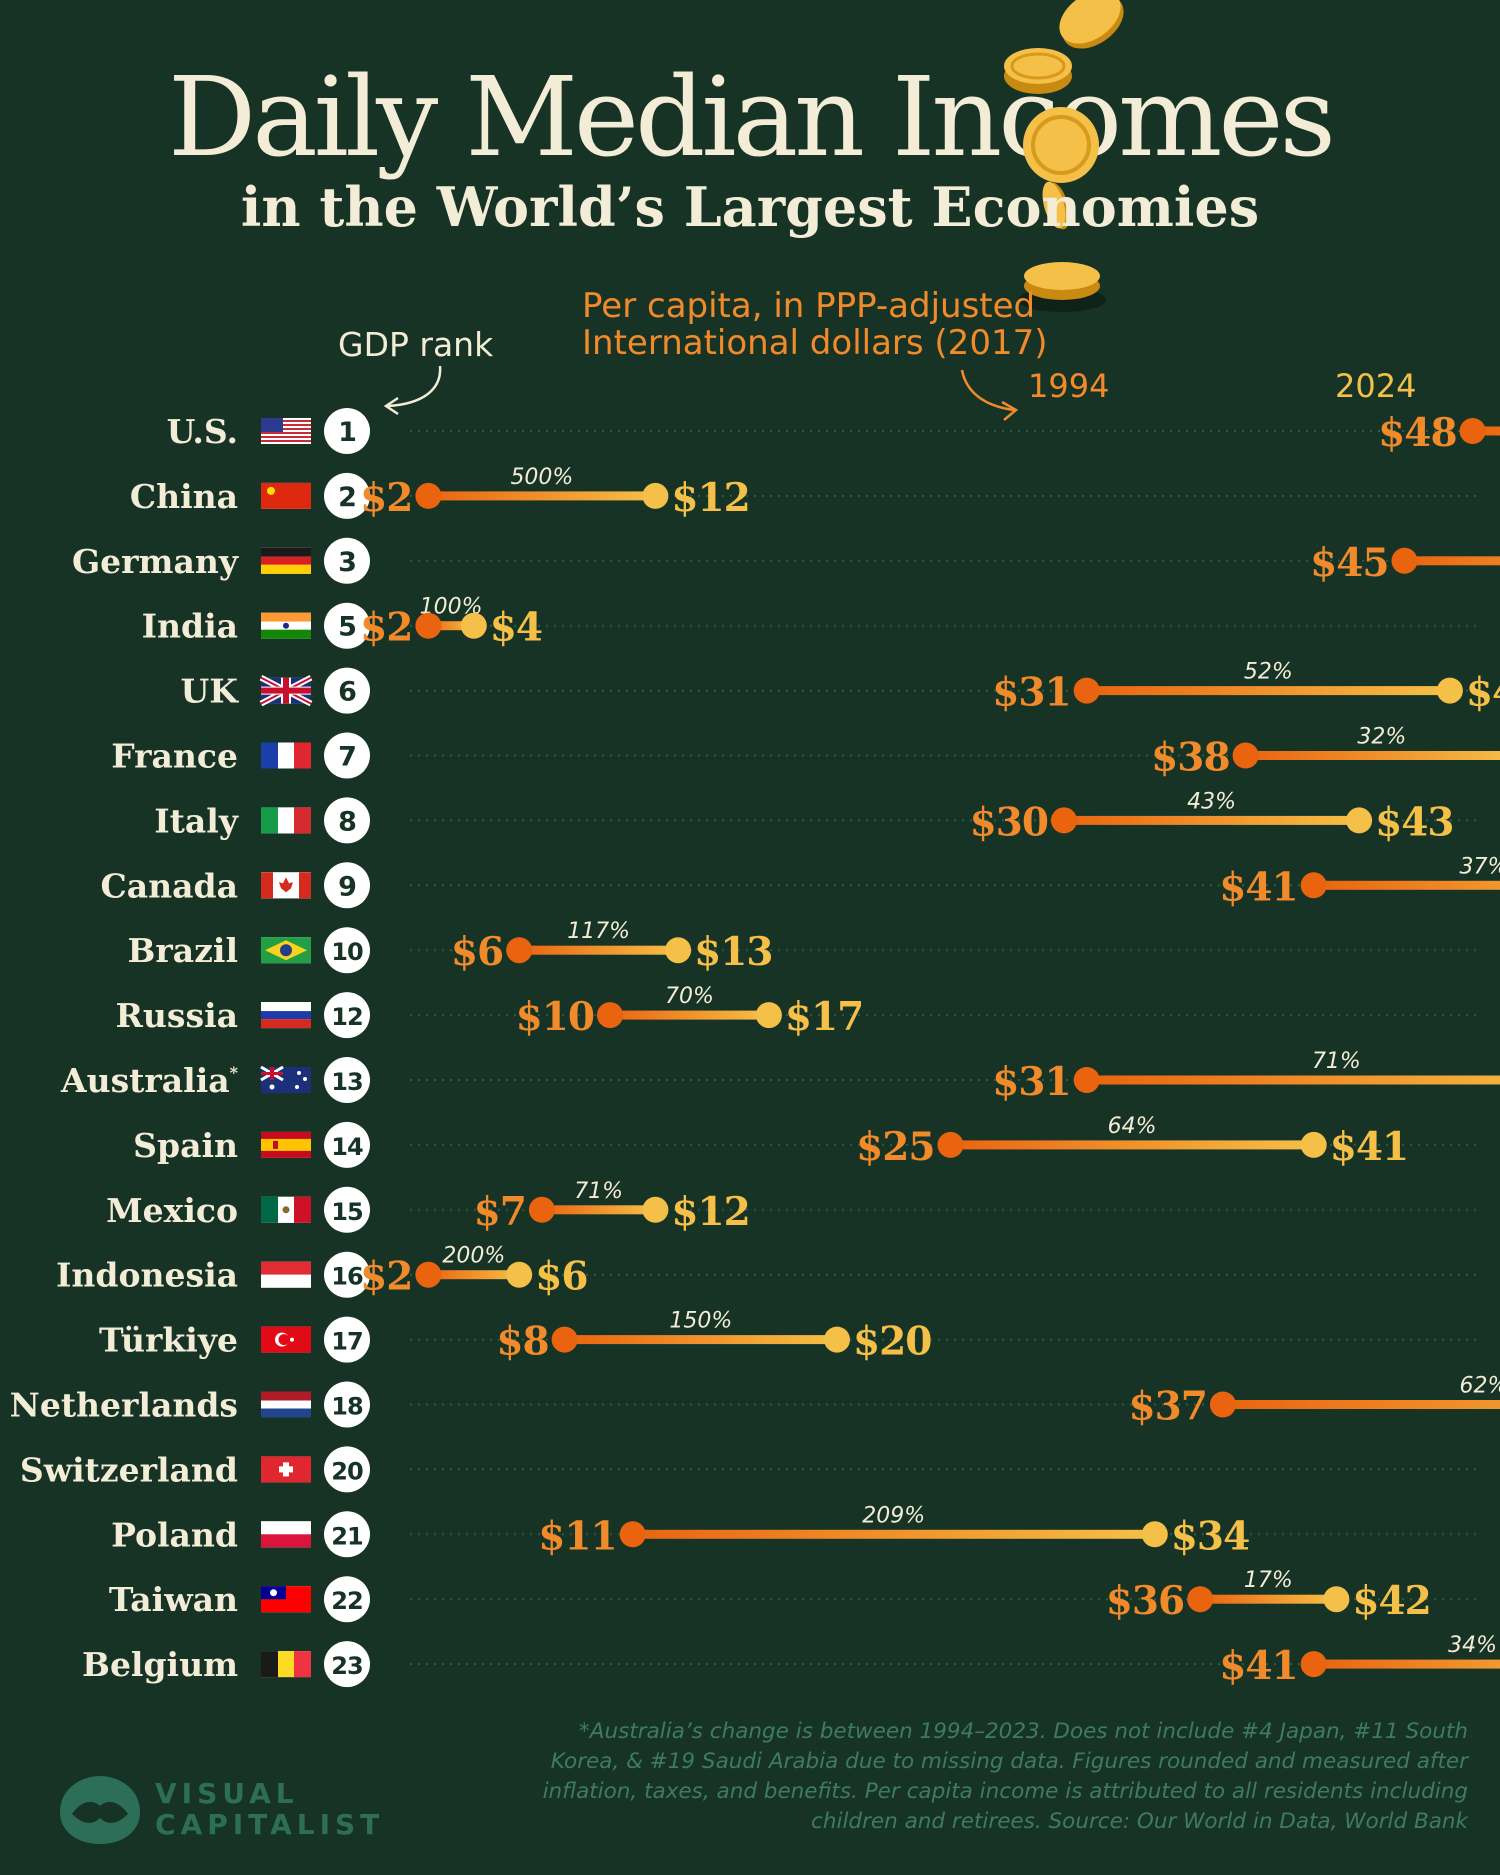 Image resolution: width=1500 pixels, height=1875 pixels. Describe the element at coordinates (210, 691) in the screenshot. I see `country-label: UK` at that location.